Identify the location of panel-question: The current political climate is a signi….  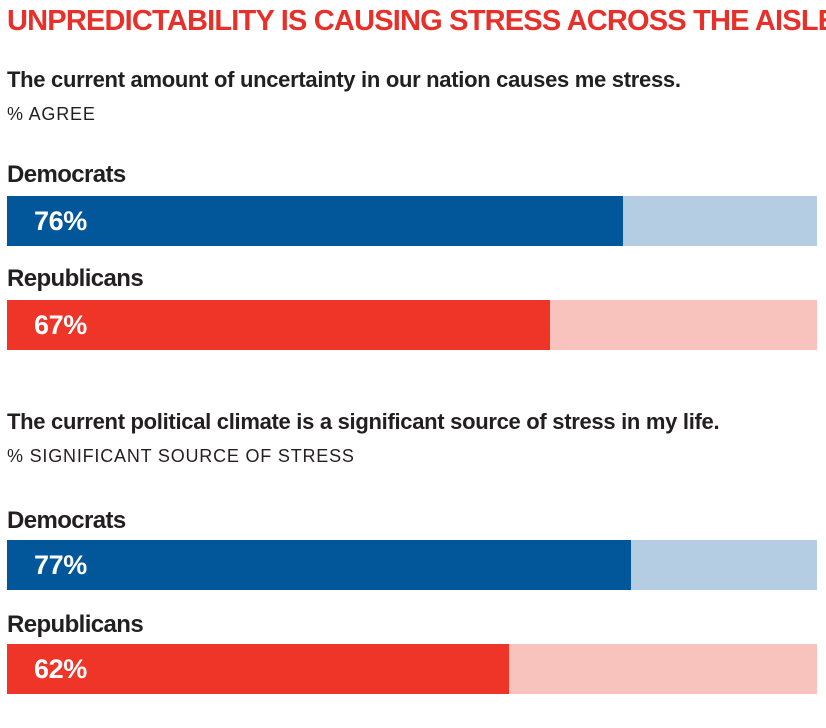
(363, 421).